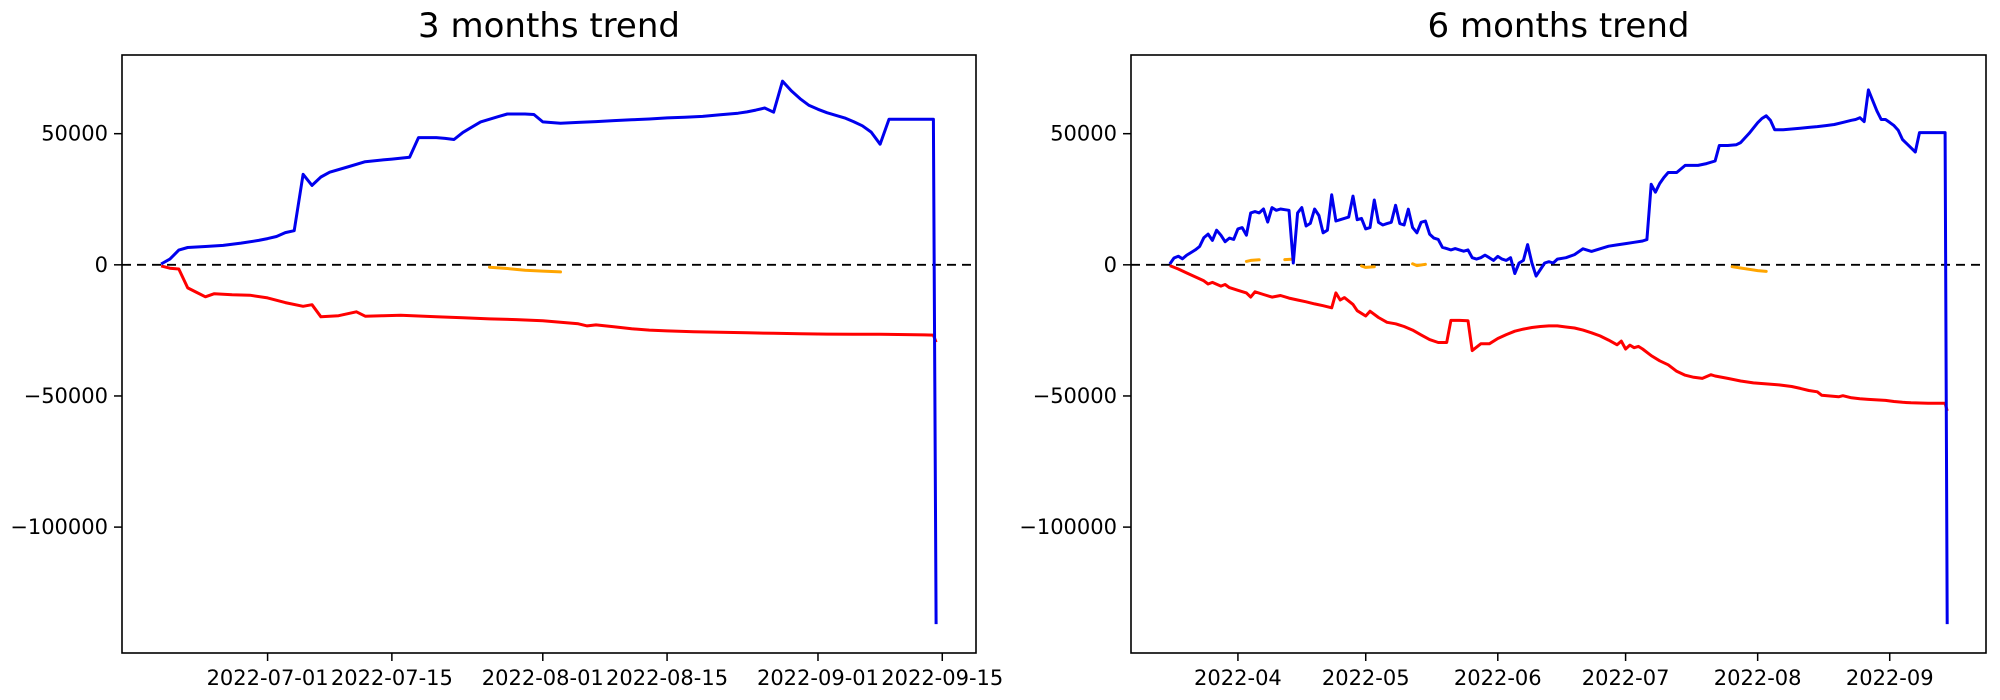 Image resolution: width=2000 pixels, height=700 pixels. Describe the element at coordinates (667, 678) in the screenshot. I see `x-tick-label: 2022-08-15` at that location.